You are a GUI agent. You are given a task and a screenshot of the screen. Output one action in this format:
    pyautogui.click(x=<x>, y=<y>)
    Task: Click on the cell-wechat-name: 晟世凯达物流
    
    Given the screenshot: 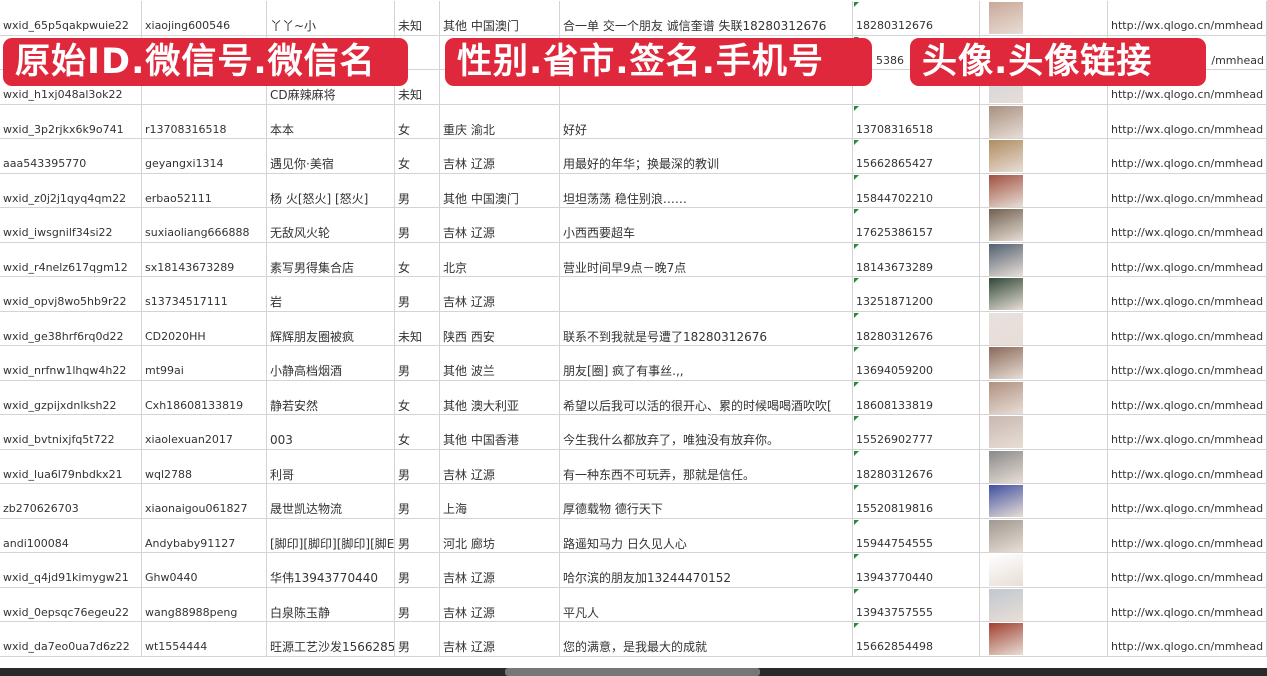 What is the action you would take?
    pyautogui.click(x=331, y=501)
    